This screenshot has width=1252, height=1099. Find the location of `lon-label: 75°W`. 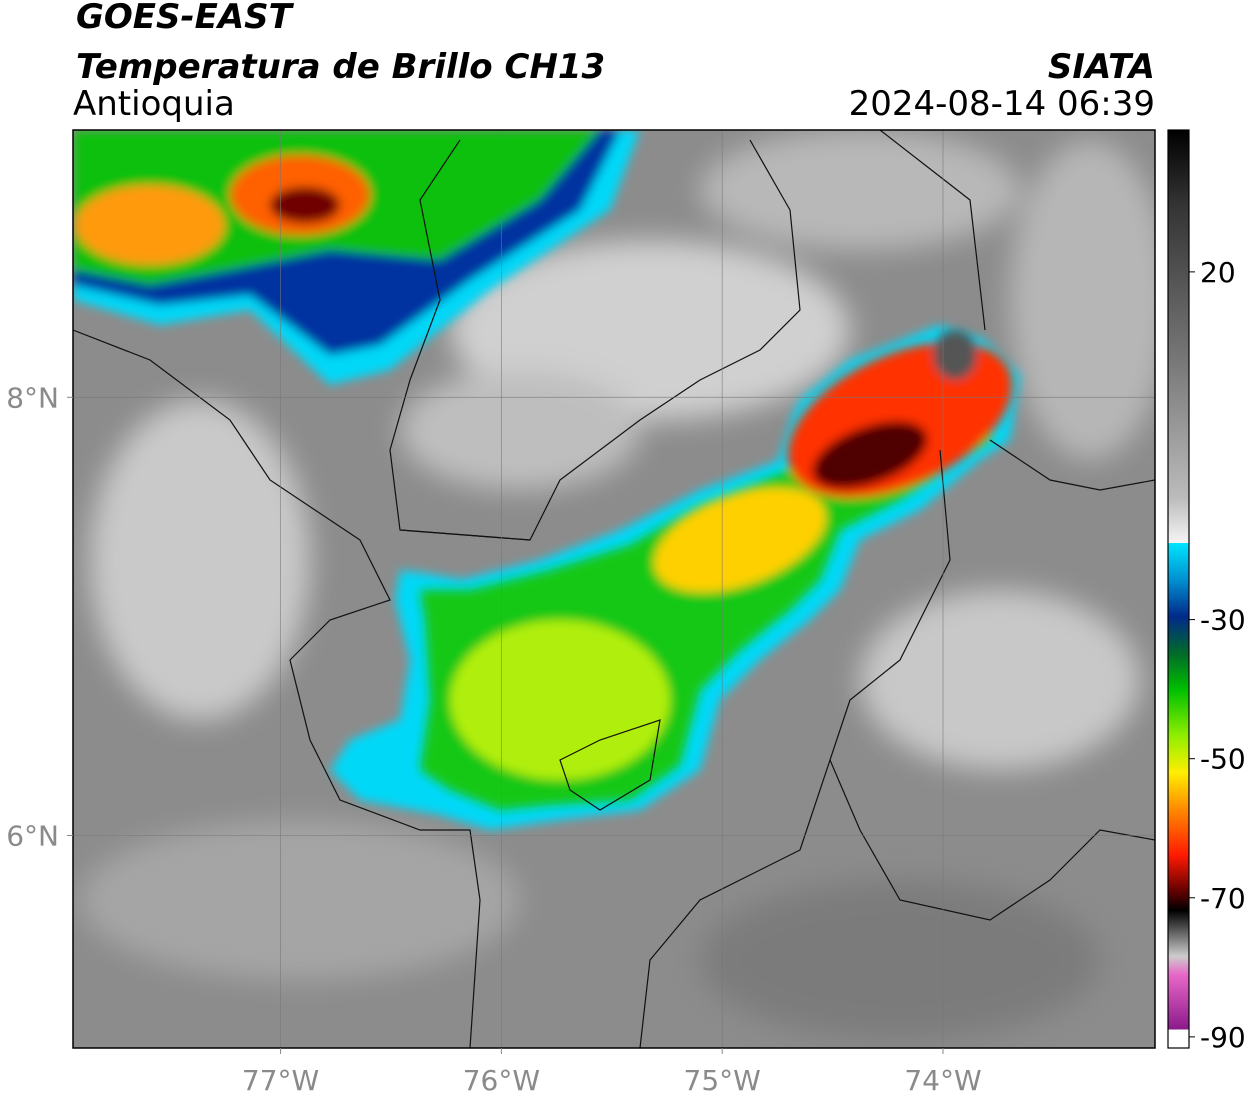

lon-label: 75°W is located at coordinates (722, 1080).